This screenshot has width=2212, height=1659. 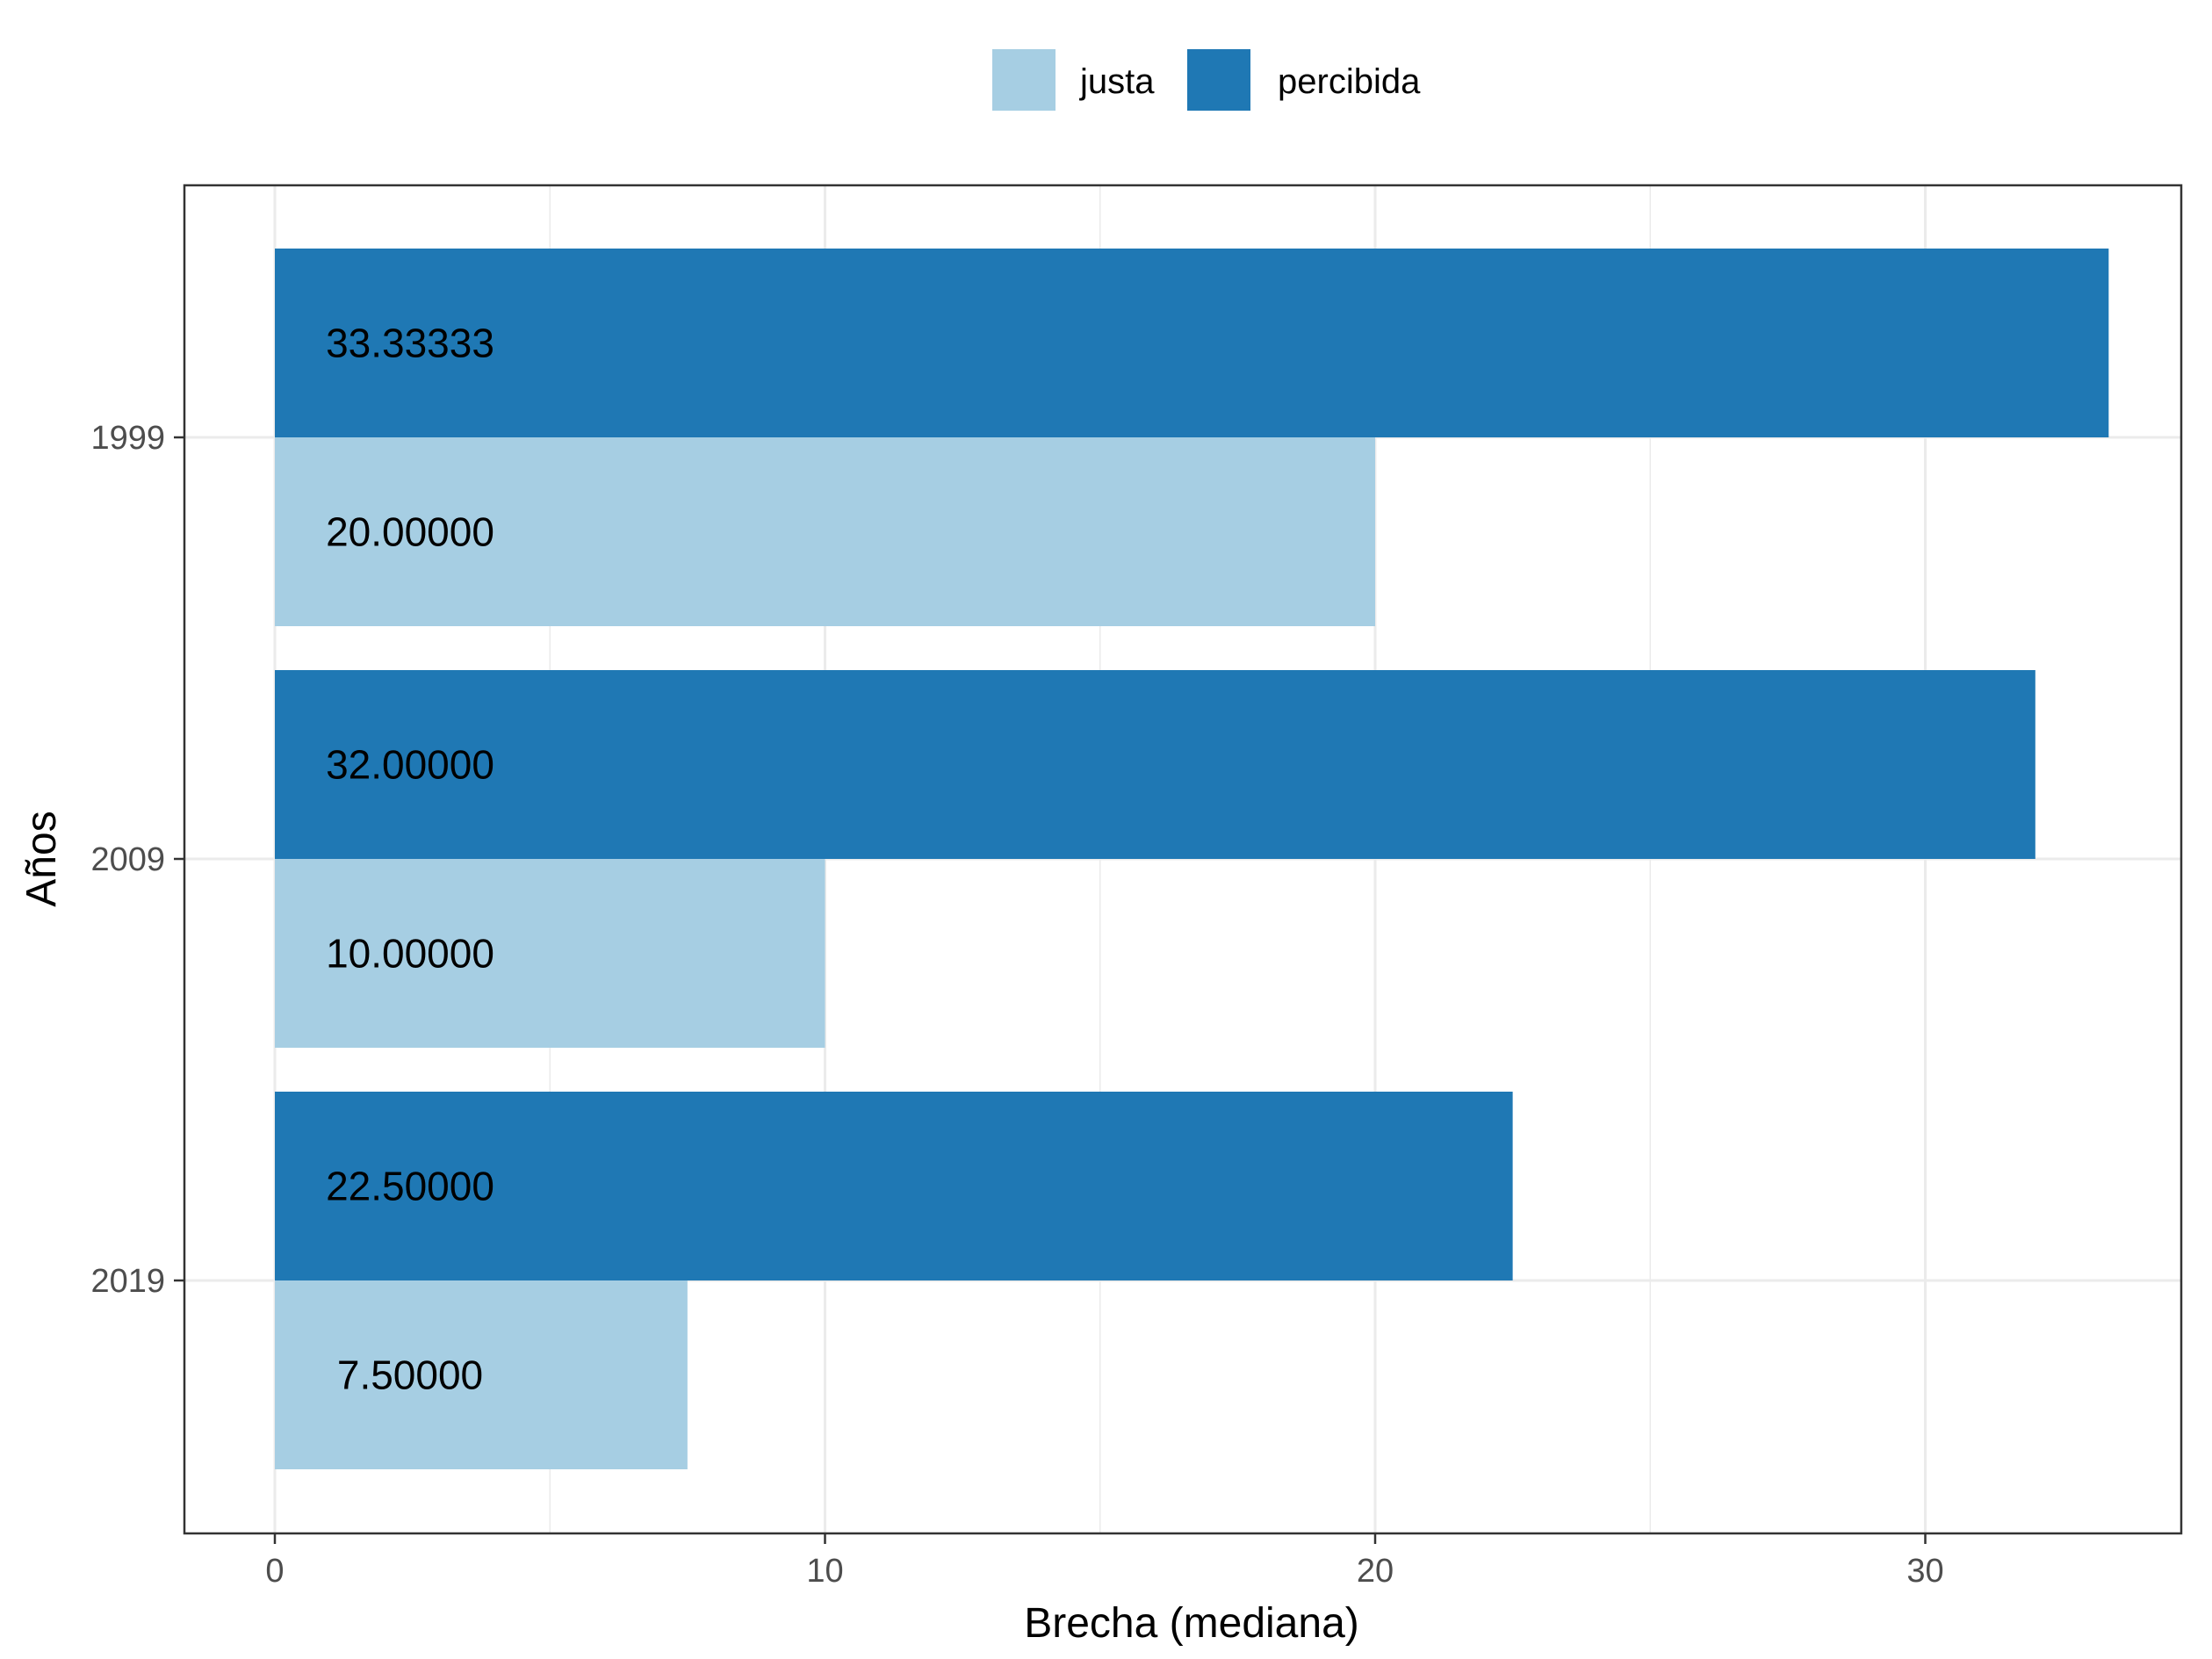 I want to click on y-tick-label: 2019, so click(x=128, y=1281).